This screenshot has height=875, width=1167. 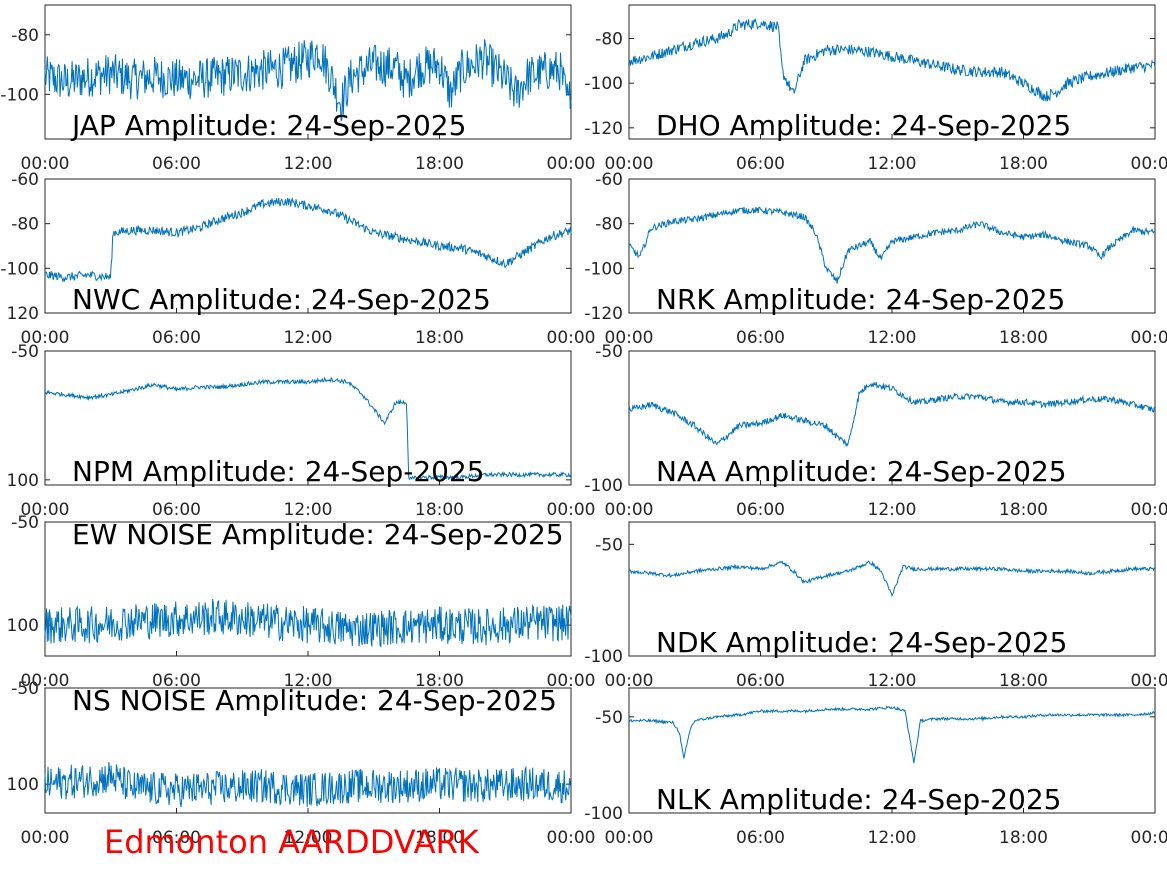 What do you see at coordinates (861, 642) in the screenshot?
I see `panel-title: NDK Amplitude: 24-Sep-2025` at bounding box center [861, 642].